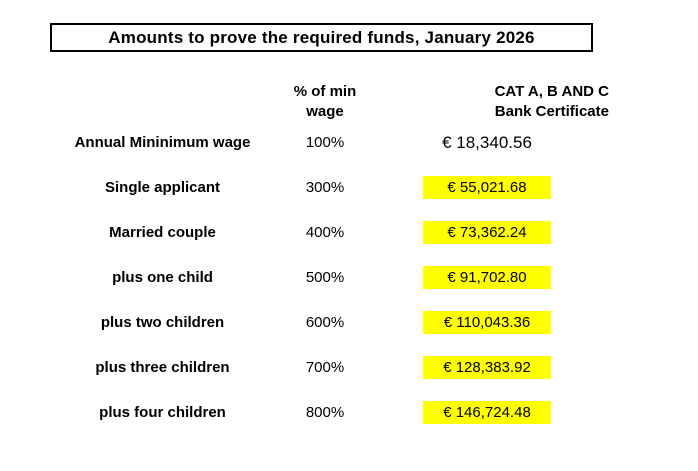 This screenshot has height=471, width=698. I want to click on row-label: plus two children, so click(162, 322).